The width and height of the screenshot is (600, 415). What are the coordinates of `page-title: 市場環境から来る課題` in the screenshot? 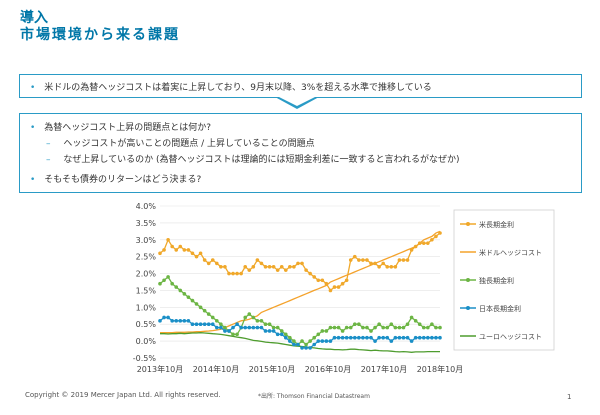 It's located at (100, 35).